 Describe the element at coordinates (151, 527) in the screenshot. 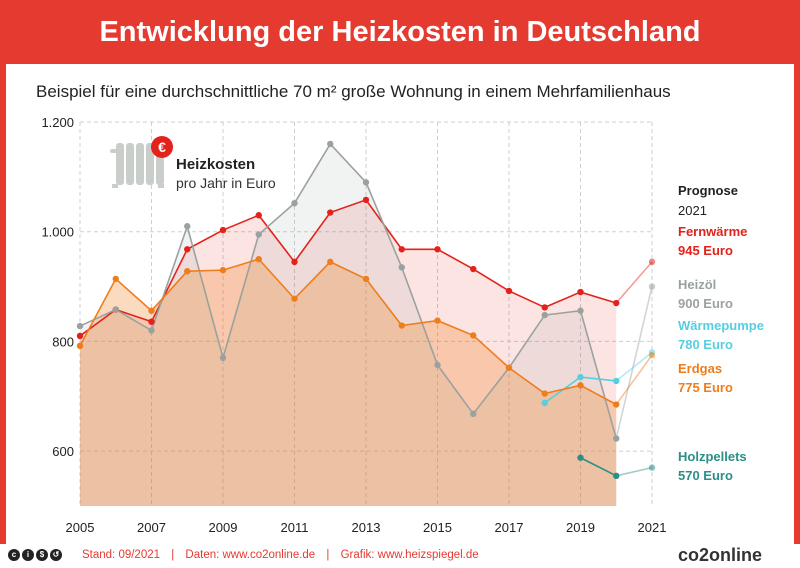

I see `x-tick-label: 2007` at that location.